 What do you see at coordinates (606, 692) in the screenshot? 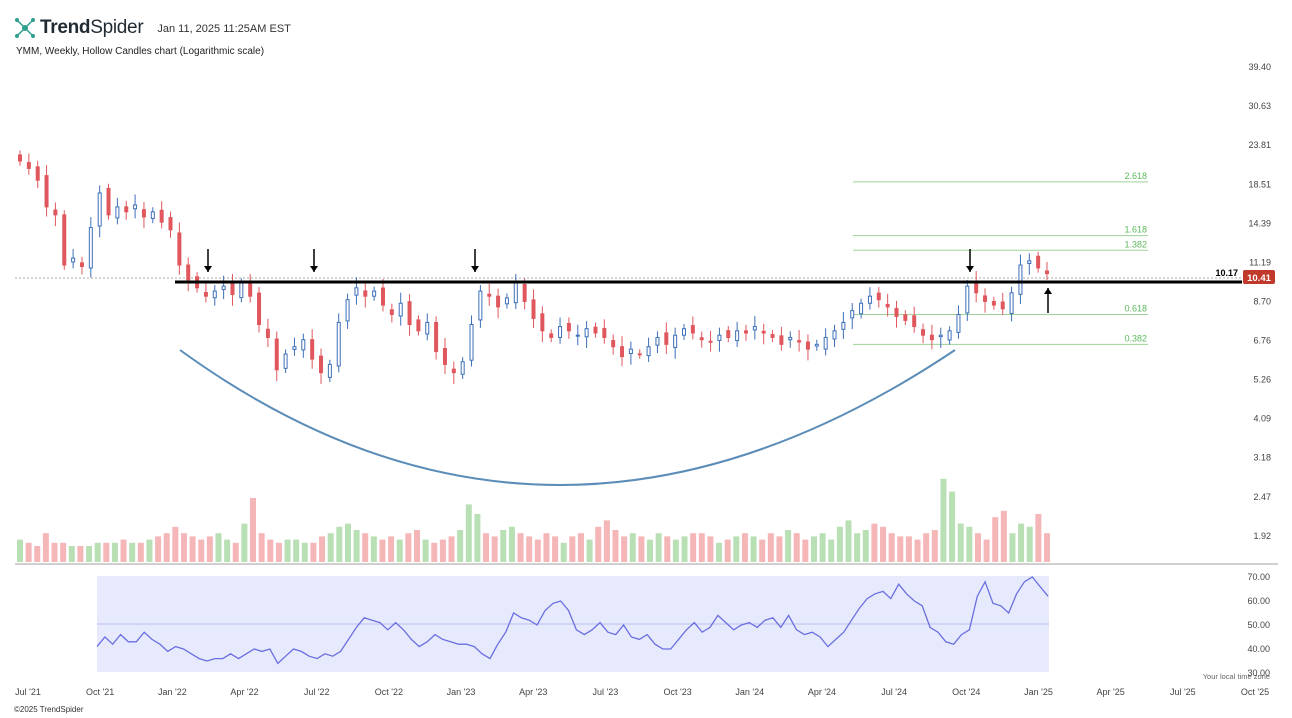
I see `time-tick-label: Jul '23` at bounding box center [606, 692].